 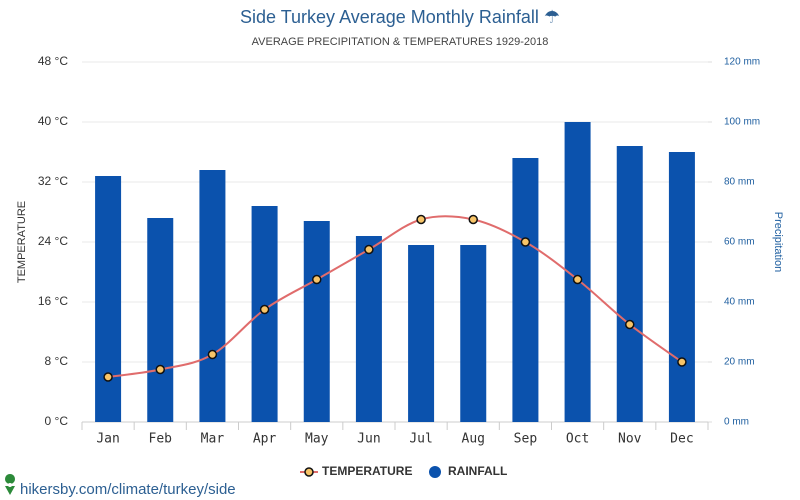 What do you see at coordinates (778, 242) in the screenshot?
I see `y2-axis-label: Precipitation` at bounding box center [778, 242].